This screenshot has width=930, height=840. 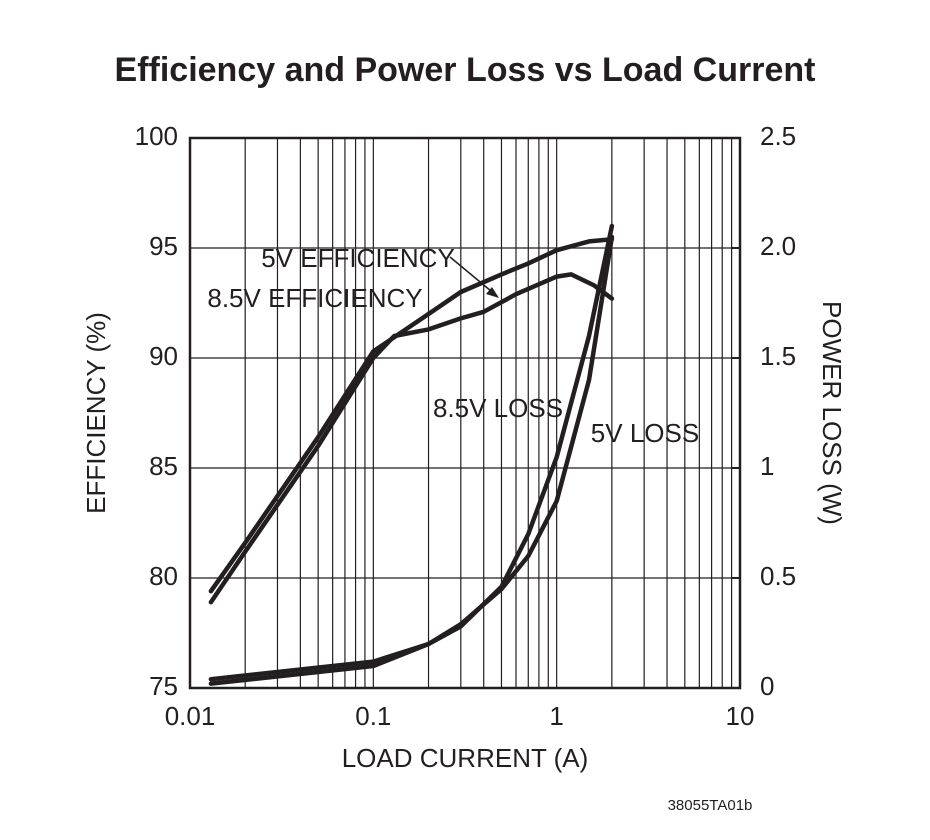 I want to click on y-tick-label: 80, so click(x=163, y=576).